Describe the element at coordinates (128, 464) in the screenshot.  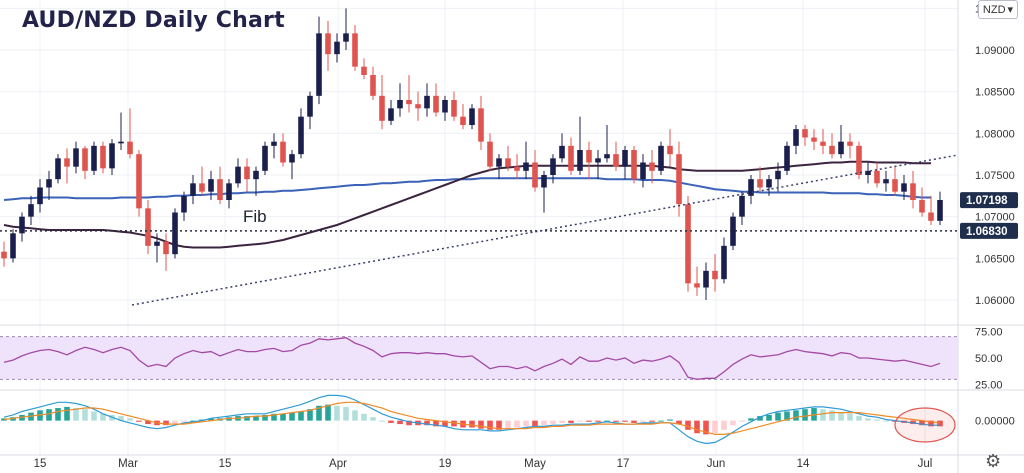
I see `time-tick-label: Mar` at that location.